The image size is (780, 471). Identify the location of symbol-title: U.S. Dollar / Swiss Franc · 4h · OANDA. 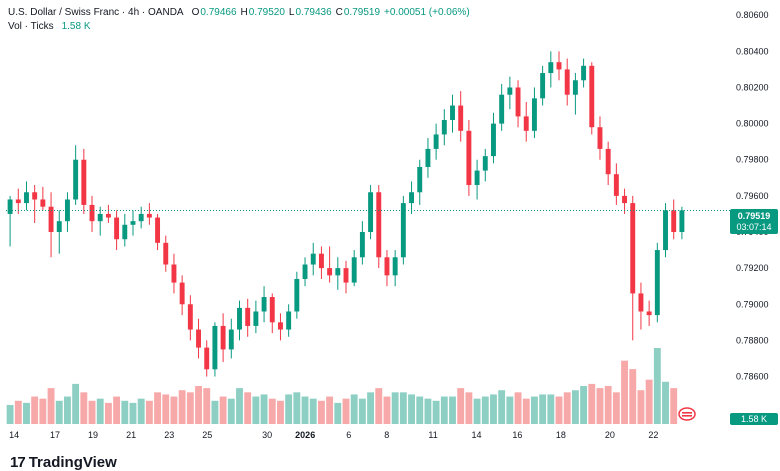
(96, 12).